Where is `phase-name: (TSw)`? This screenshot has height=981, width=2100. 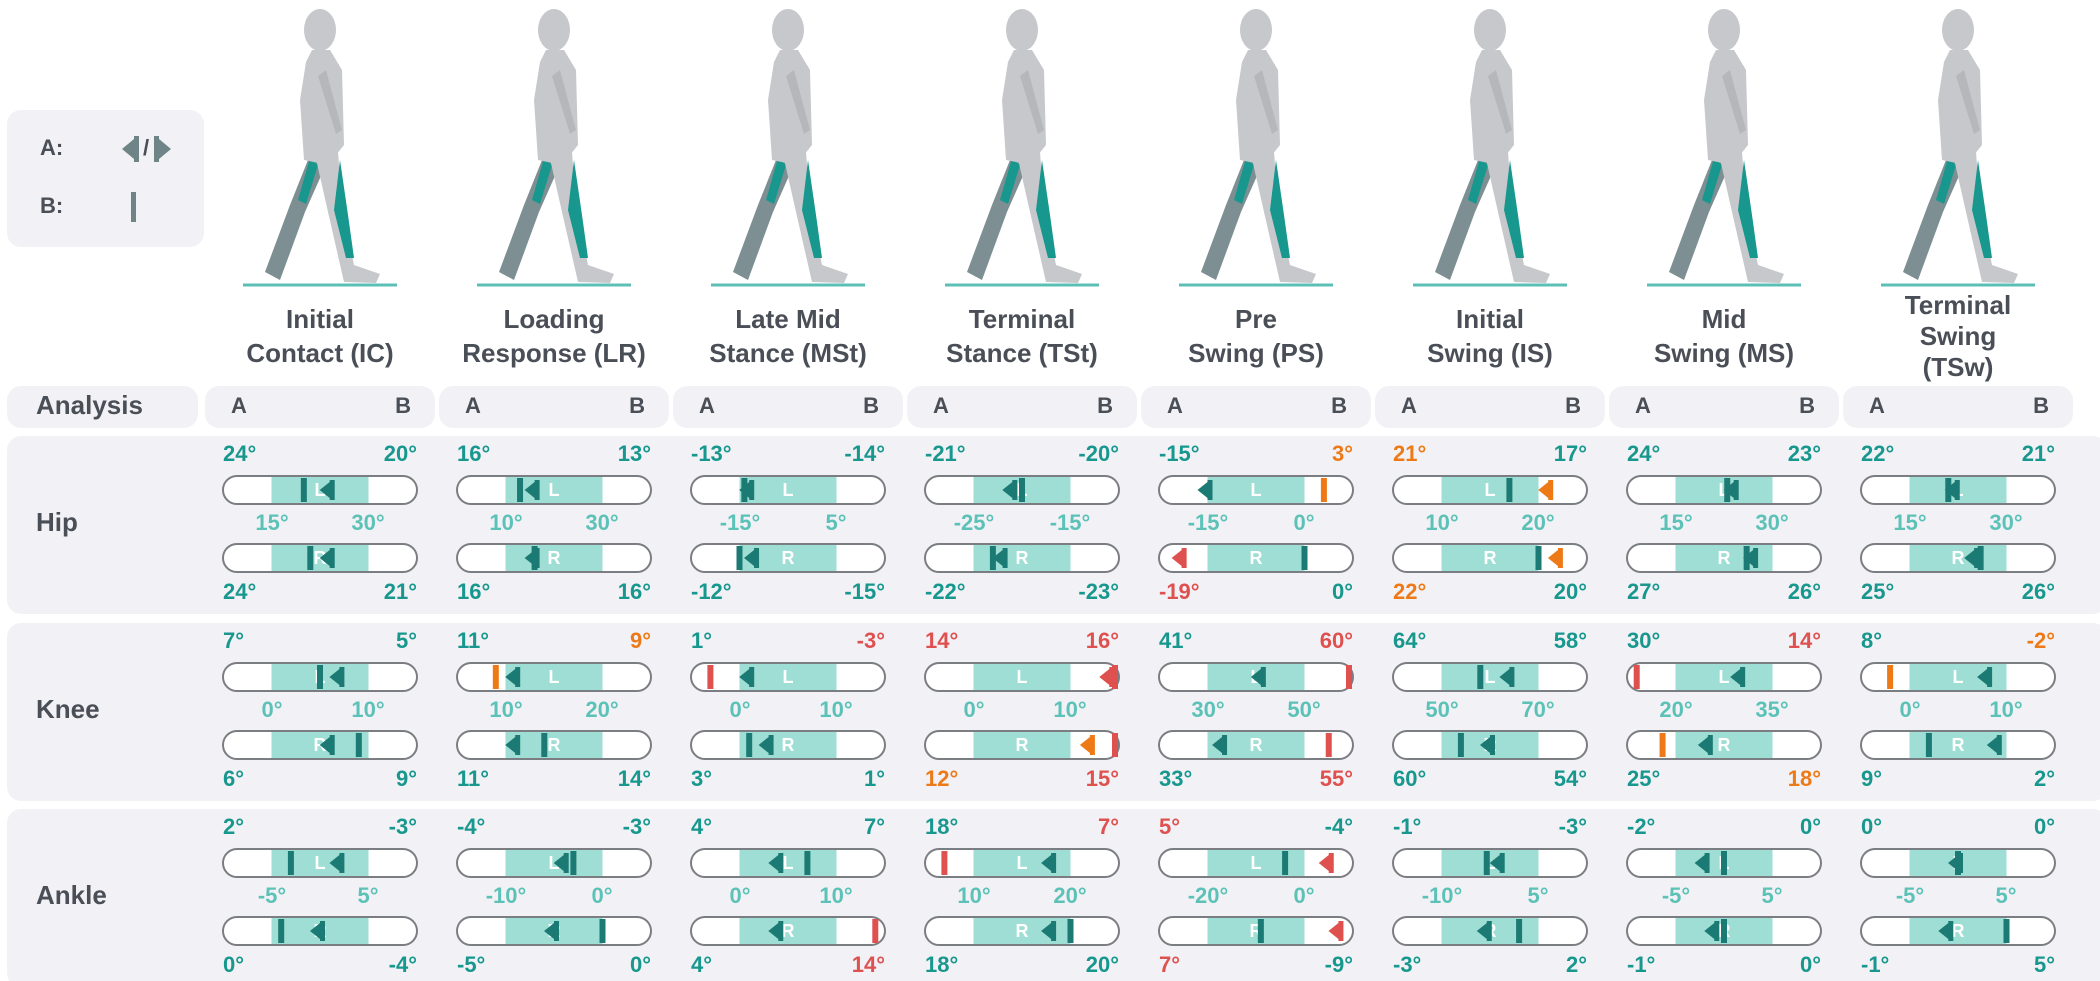
phase-name: (TSw) is located at coordinates (1958, 367).